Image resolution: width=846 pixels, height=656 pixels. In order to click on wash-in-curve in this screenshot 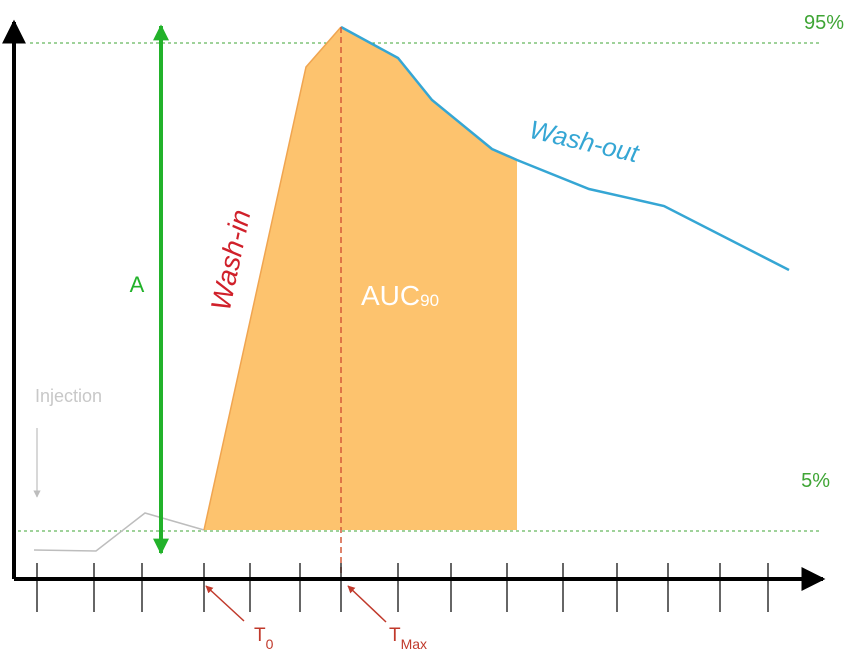, I will do `click(272, 278)`.